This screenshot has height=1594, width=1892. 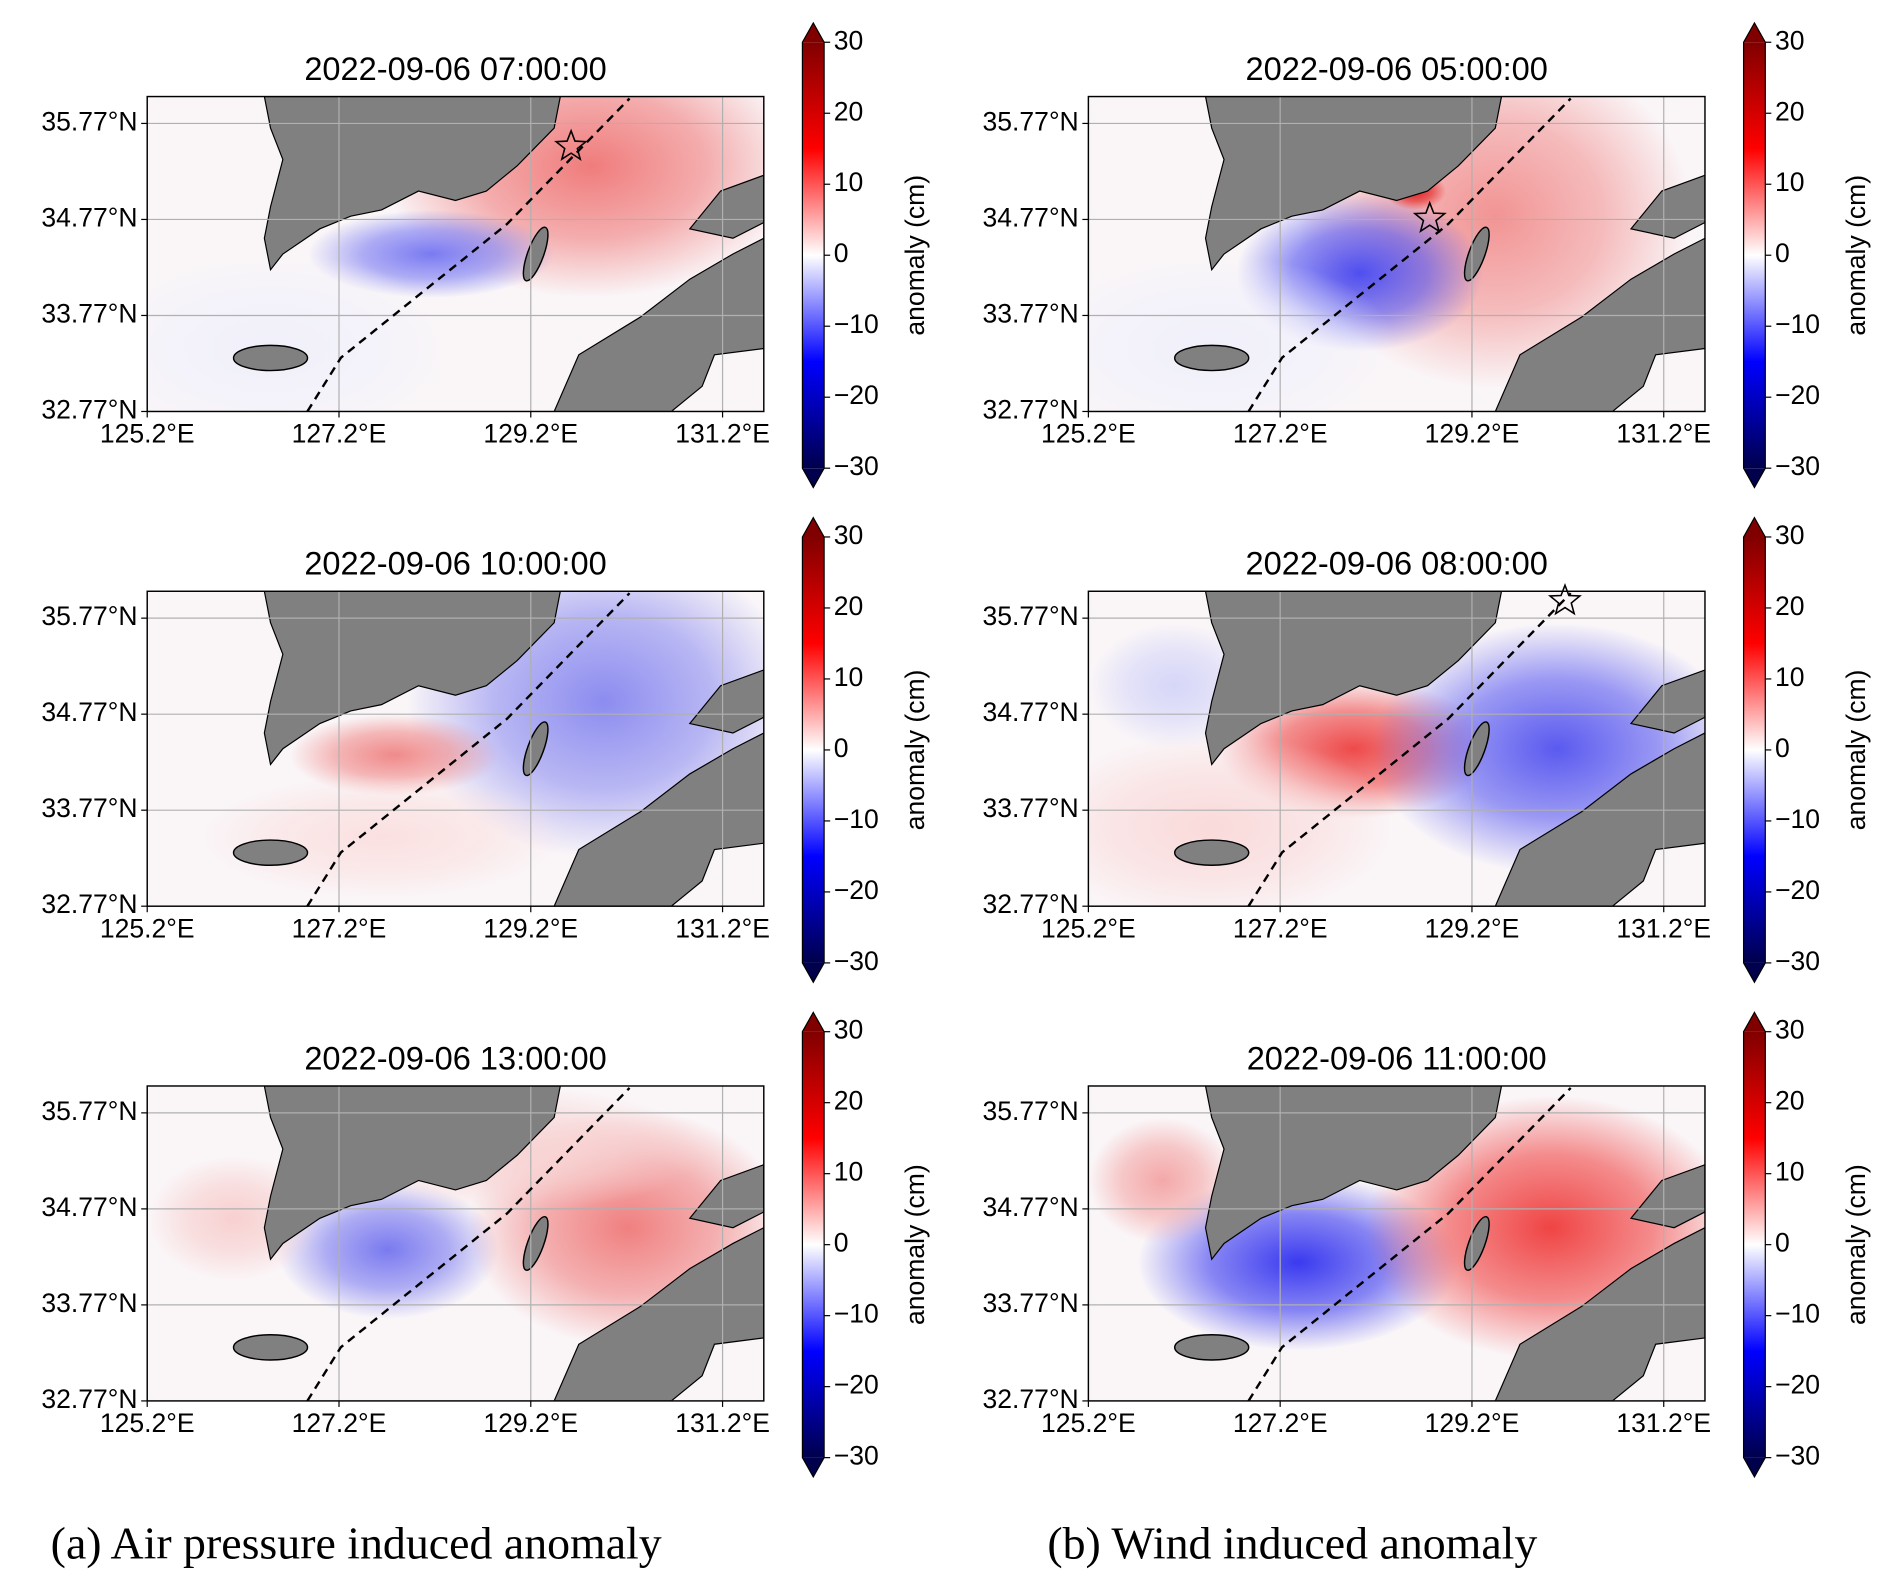 What do you see at coordinates (1292, 1543) in the screenshot?
I see `caption: (b) Wind induced anomaly` at bounding box center [1292, 1543].